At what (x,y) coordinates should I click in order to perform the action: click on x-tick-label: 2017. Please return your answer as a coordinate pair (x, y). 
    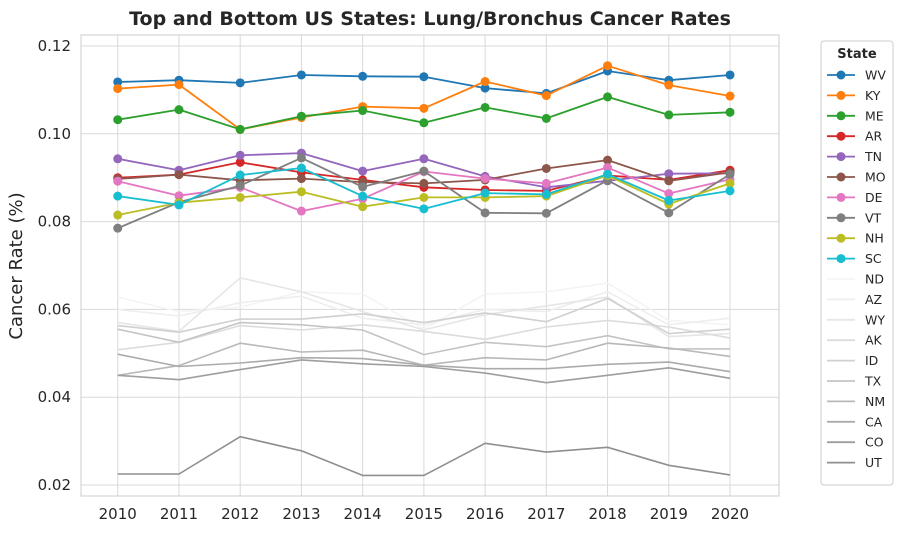
    Looking at the image, I should click on (546, 514).